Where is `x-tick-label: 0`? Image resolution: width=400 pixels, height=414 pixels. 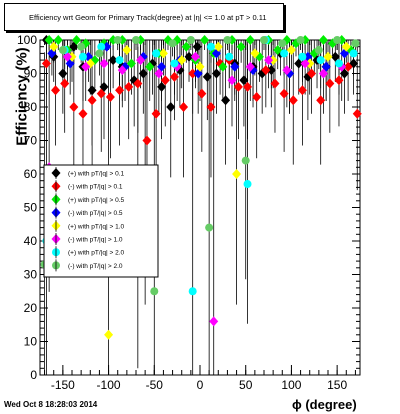
x-tick-label: 0 is located at coordinates (200, 385).